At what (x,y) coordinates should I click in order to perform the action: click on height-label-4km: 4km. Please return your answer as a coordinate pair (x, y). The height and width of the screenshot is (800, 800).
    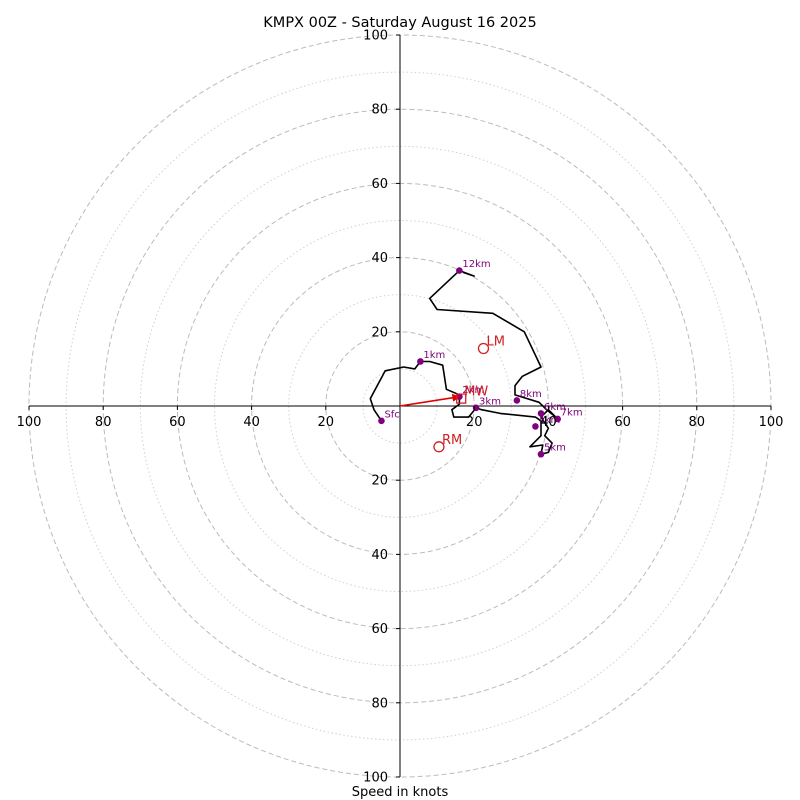
    Looking at the image, I should click on (549, 420).